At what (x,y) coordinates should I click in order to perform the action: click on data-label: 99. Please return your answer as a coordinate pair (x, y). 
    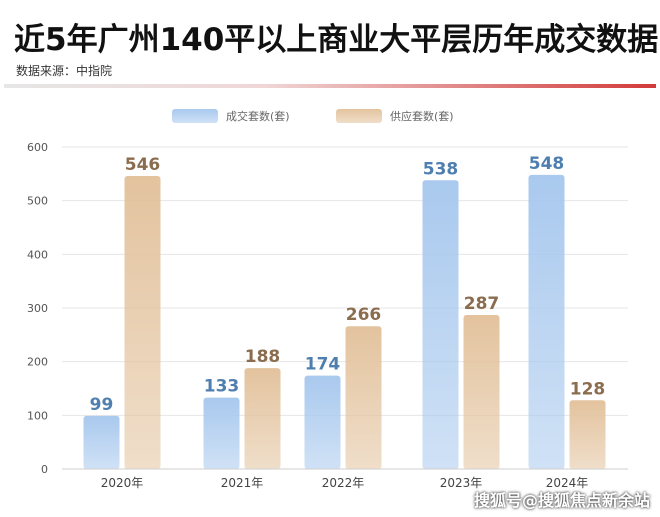
    Looking at the image, I should click on (102, 405).